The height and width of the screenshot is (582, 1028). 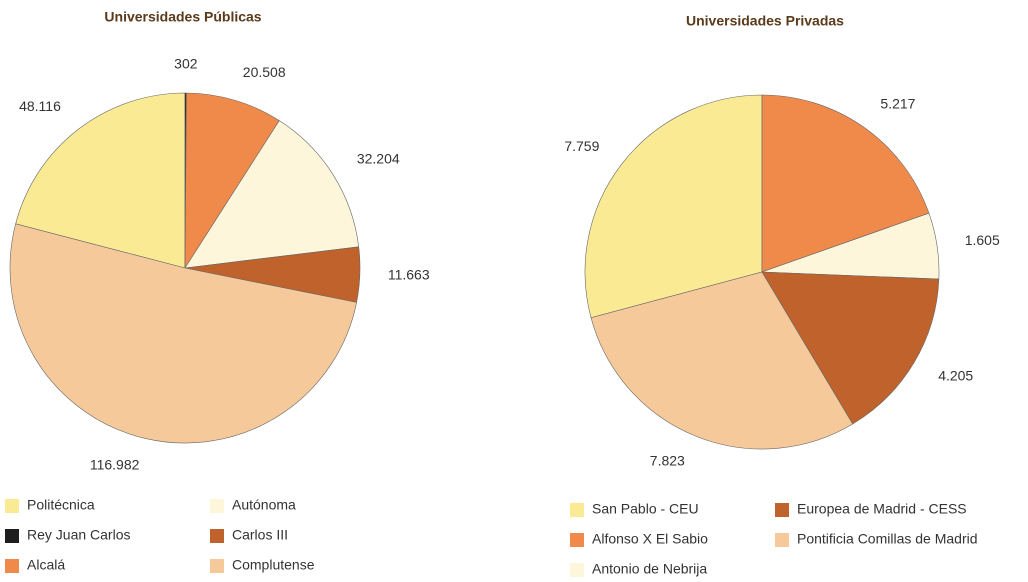 What do you see at coordinates (264, 505) in the screenshot?
I see `legend-label: Autónoma` at bounding box center [264, 505].